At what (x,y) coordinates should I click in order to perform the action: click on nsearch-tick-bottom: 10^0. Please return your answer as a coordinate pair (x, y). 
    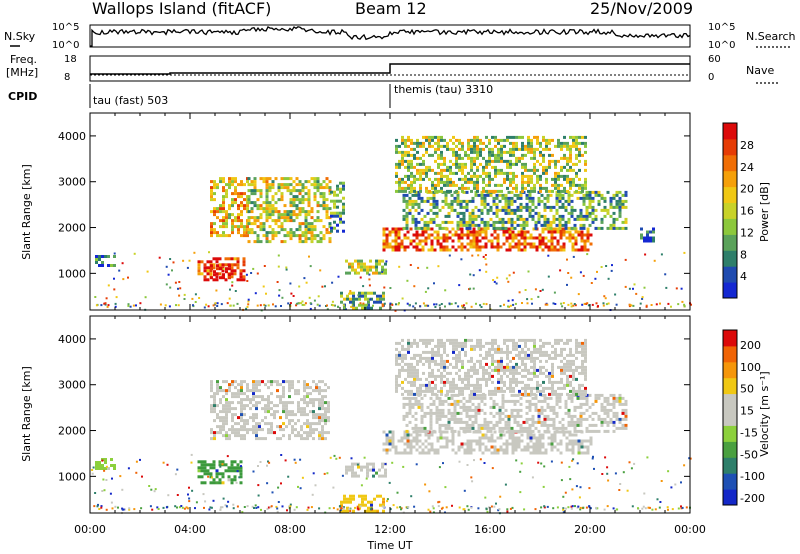
    Looking at the image, I should click on (721, 45).